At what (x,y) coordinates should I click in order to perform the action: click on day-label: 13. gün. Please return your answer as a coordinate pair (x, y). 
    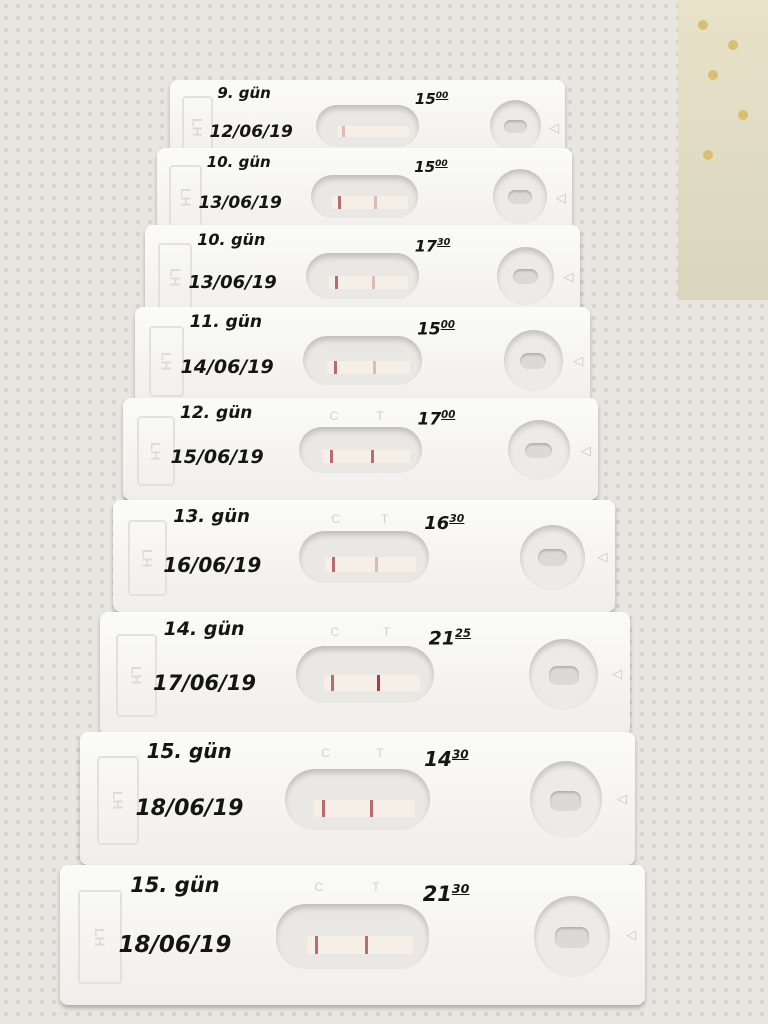
    Looking at the image, I should click on (211, 516).